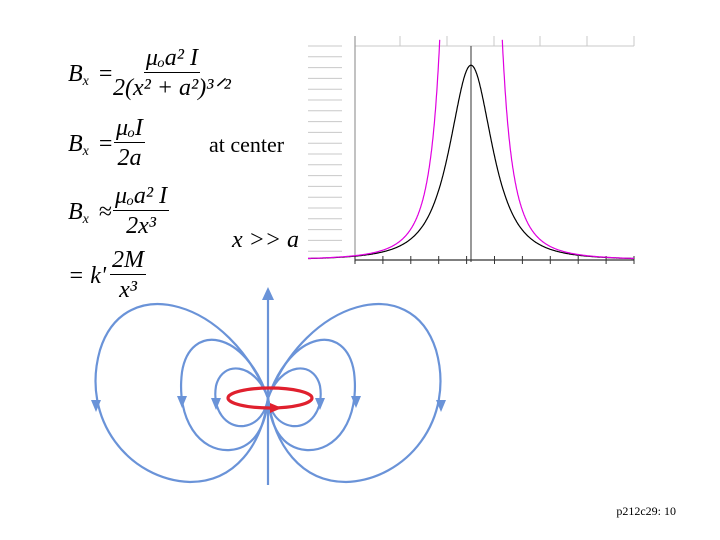 The width and height of the screenshot is (720, 540). I want to click on eq1-rel: =, so click(105, 74).